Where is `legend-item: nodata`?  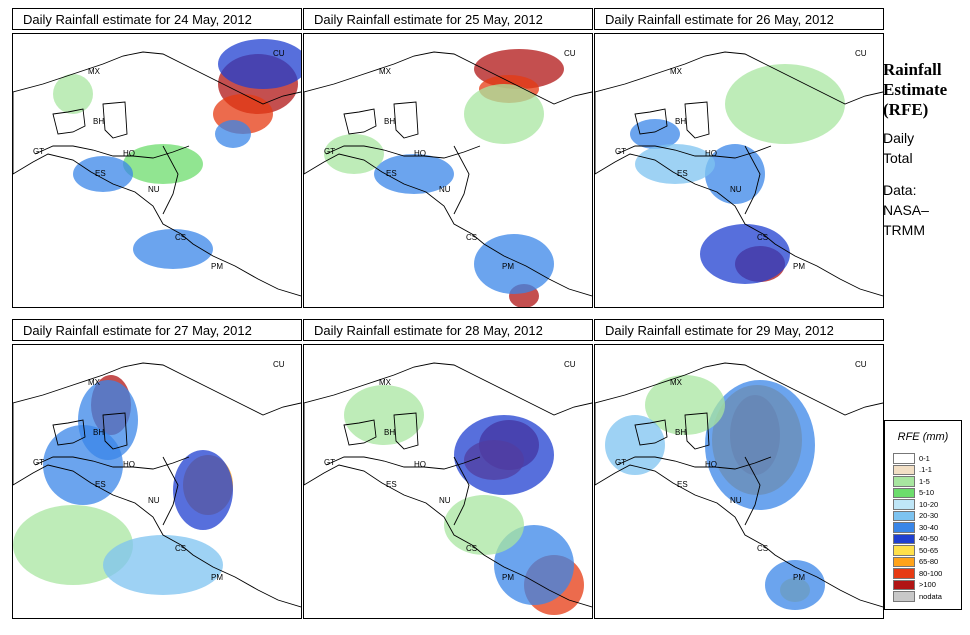
legend-item: nodata is located at coordinates (917, 596).